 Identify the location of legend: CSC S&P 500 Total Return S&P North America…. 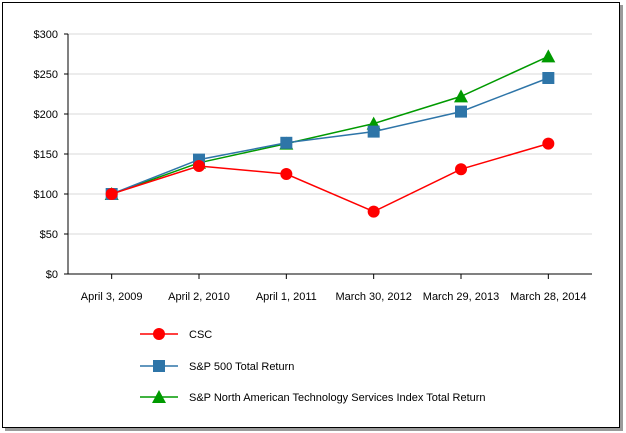
(313, 366).